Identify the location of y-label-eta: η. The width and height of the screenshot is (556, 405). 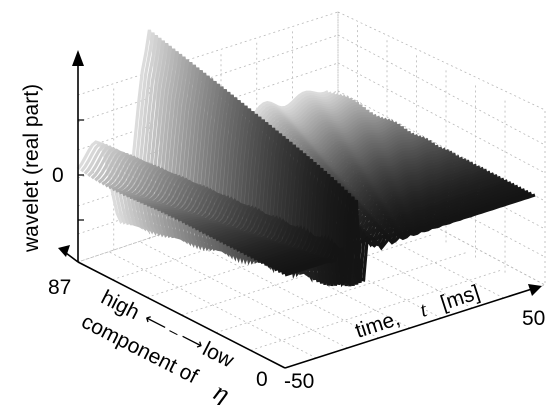
(222, 390).